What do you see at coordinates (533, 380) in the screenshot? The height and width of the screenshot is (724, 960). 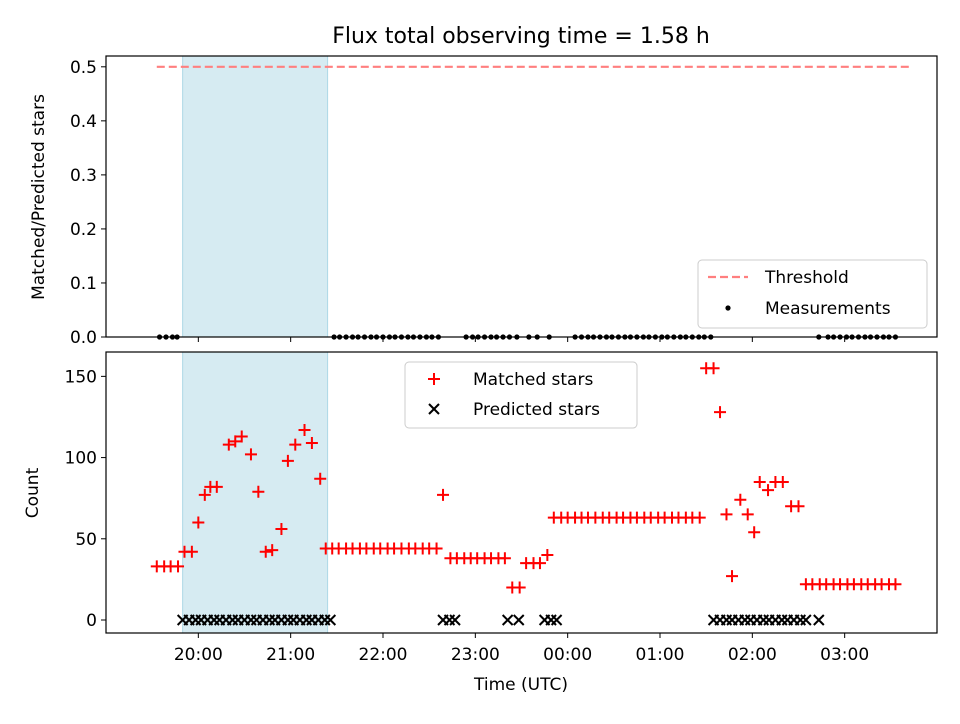 I see `legend-matched-label: Matched stars` at bounding box center [533, 380].